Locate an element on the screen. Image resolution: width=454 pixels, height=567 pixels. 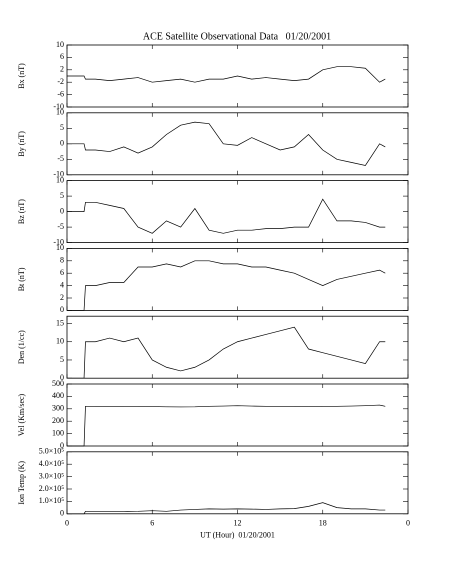
y-tick-label: 4.0×10⁵ is located at coordinates (52, 463).